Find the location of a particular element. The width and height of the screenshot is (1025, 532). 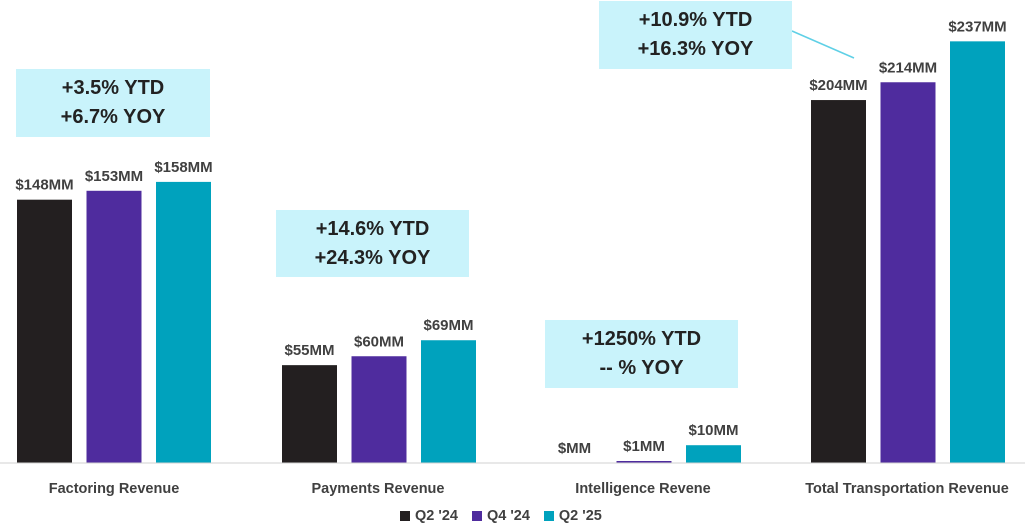

bar-value-label-3-1: $214MM is located at coordinates (908, 67).